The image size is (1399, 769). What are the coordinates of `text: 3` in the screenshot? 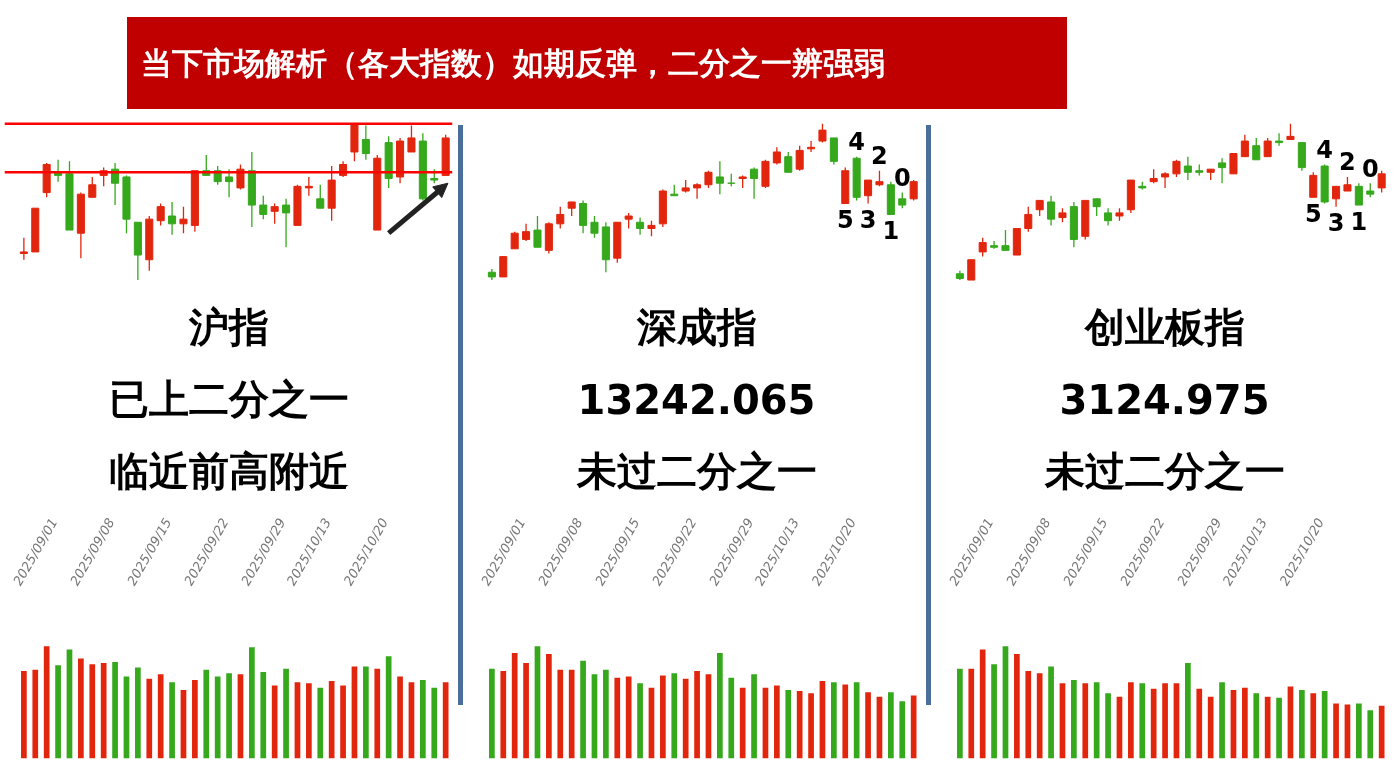 It's located at (868, 220).